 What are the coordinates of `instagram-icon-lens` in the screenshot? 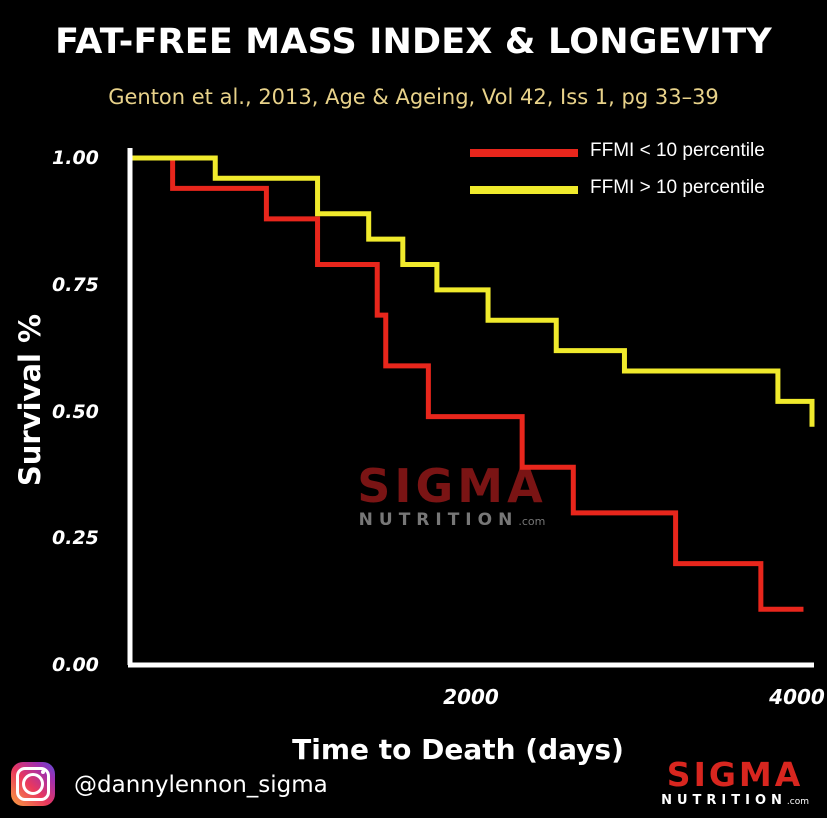 It's located at (33, 784).